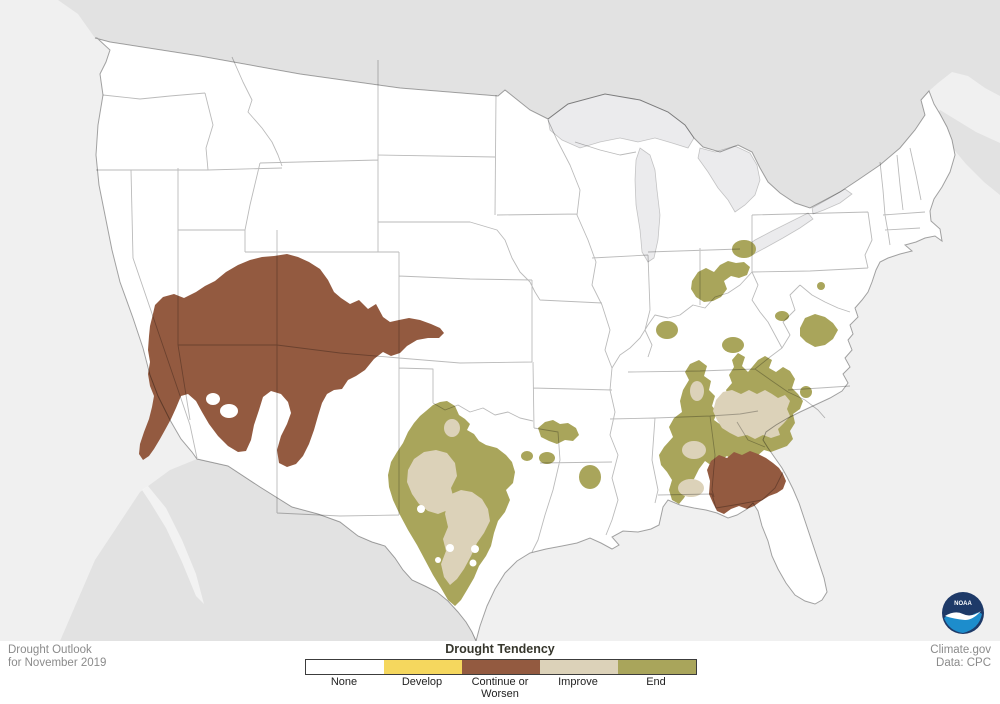  Describe the element at coordinates (782, 316) in the screenshot. I see `end-spot-west-virginia` at that location.